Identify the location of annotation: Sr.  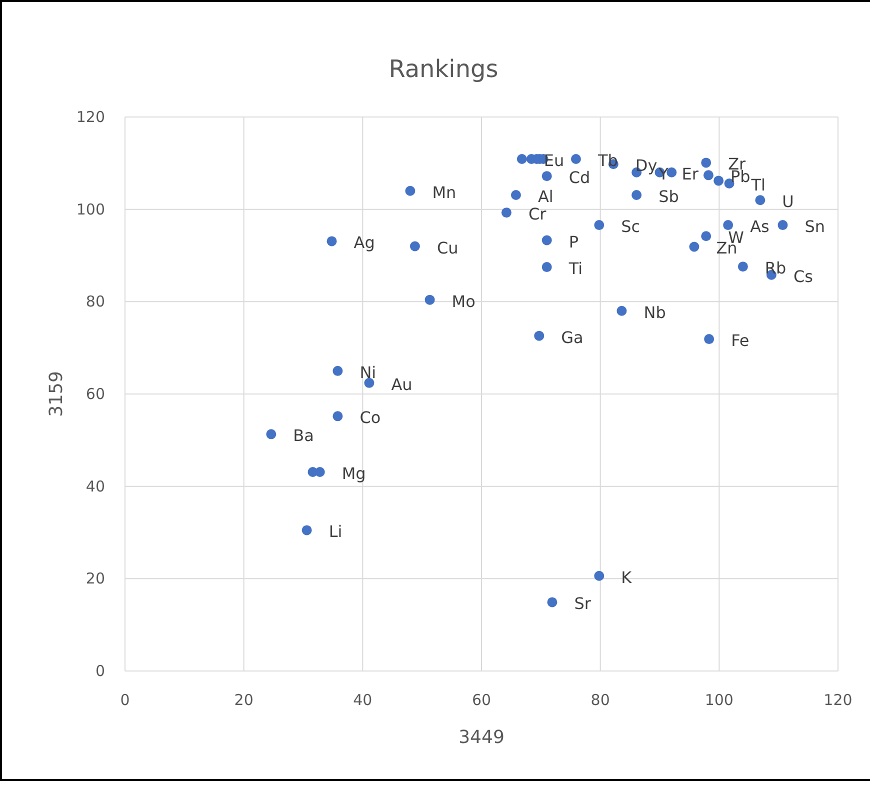
(583, 604).